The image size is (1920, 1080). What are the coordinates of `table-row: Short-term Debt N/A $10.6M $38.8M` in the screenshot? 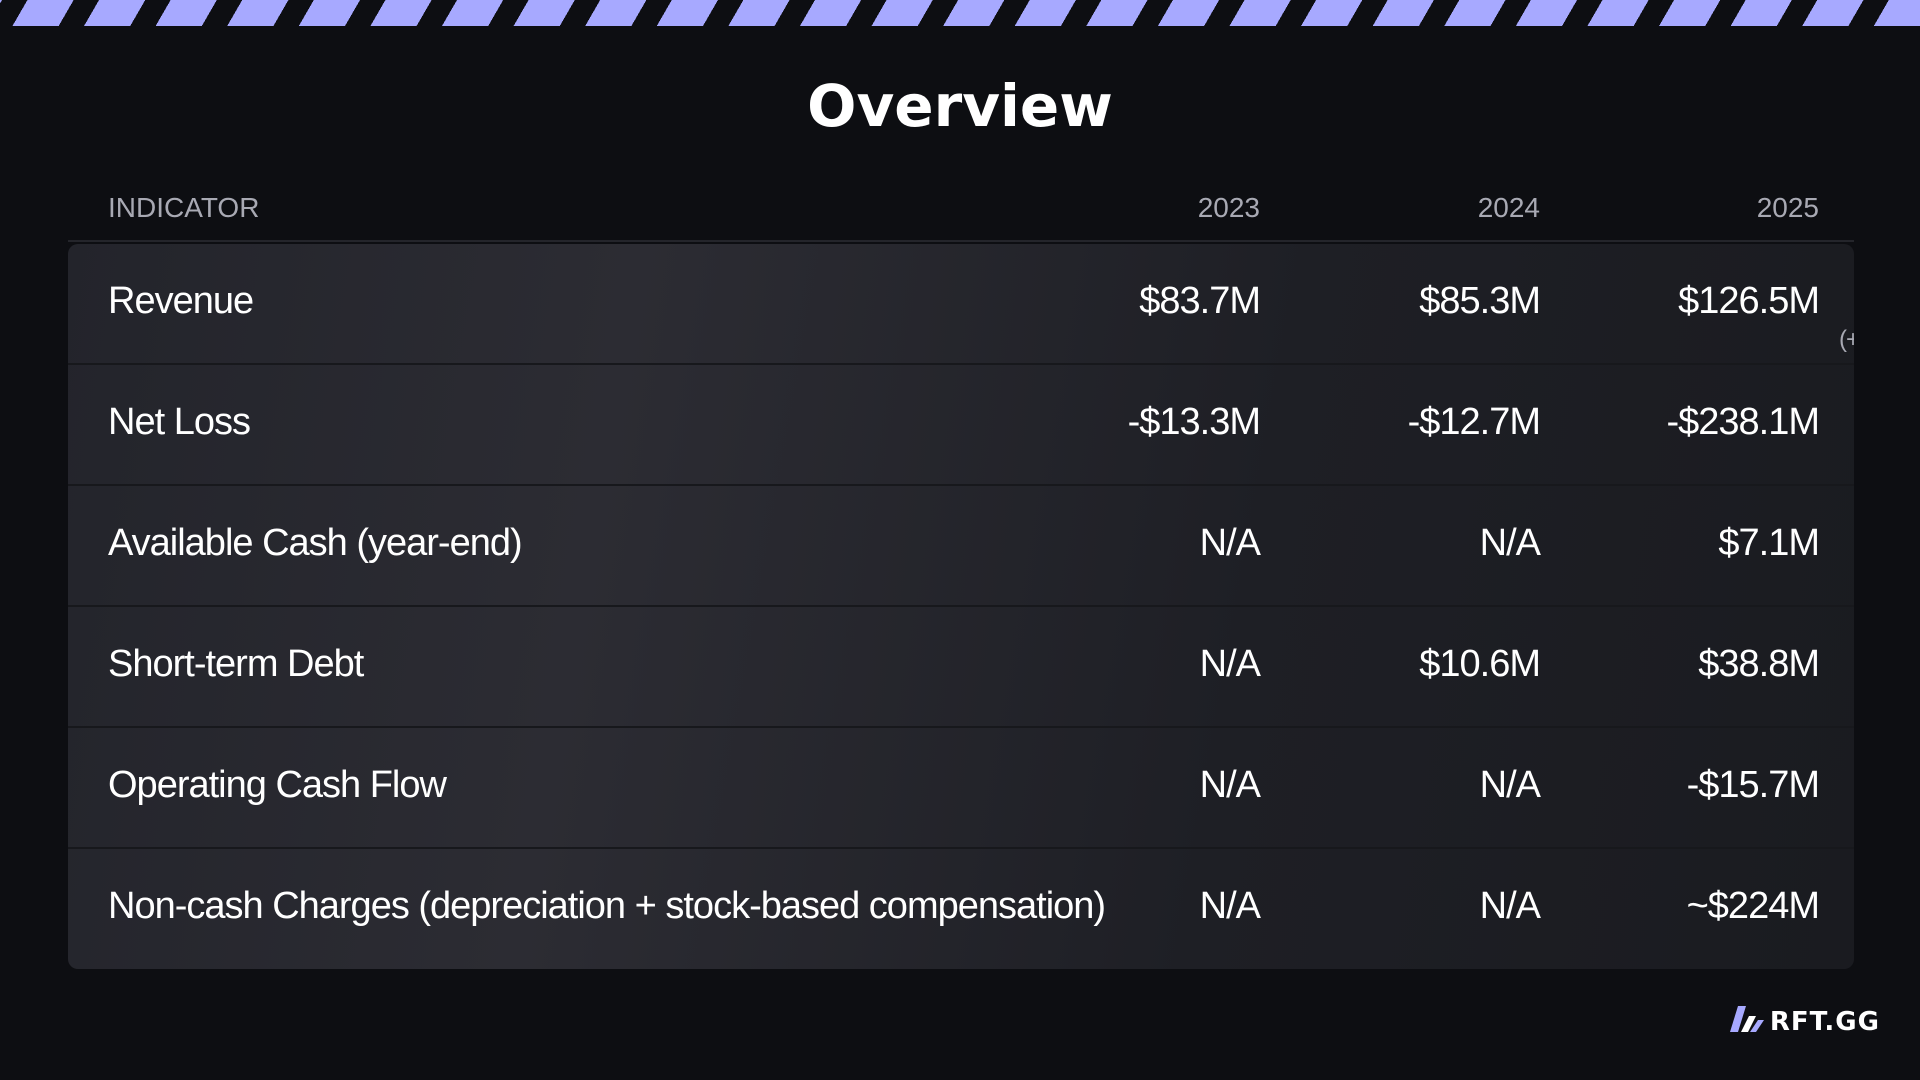 It's located at (961, 667).